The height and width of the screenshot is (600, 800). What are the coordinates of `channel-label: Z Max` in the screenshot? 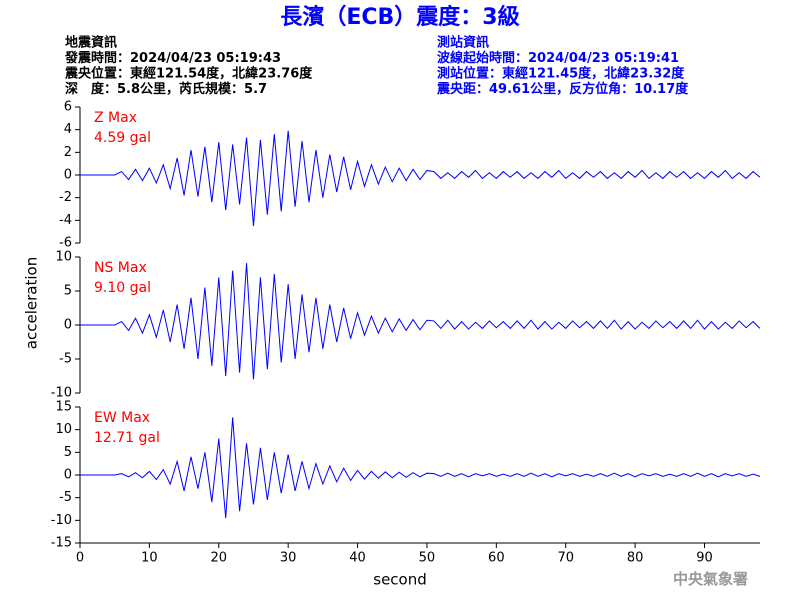 It's located at (115, 118).